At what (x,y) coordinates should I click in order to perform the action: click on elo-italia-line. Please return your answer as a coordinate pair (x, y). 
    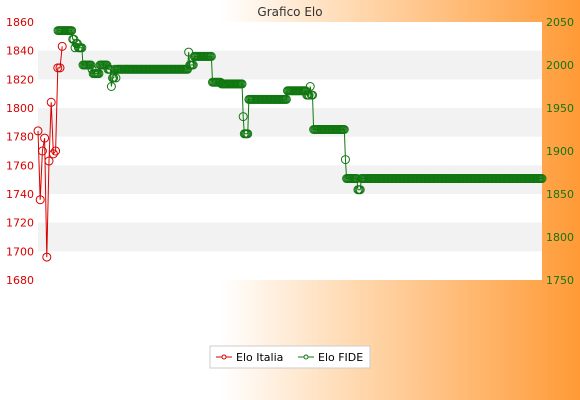
    Looking at the image, I should click on (50, 152).